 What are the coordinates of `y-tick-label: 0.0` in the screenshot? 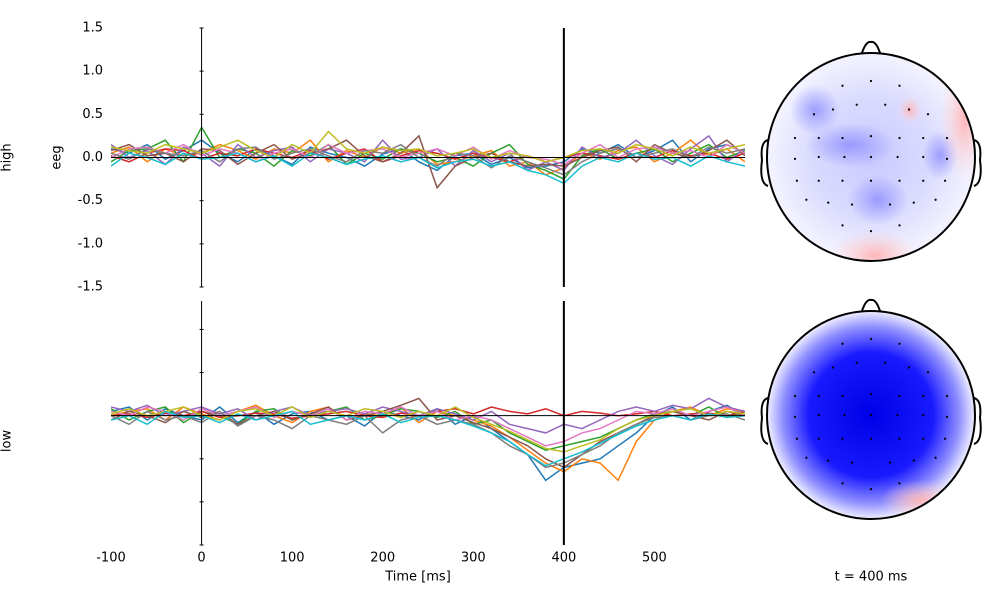 It's located at (92, 157).